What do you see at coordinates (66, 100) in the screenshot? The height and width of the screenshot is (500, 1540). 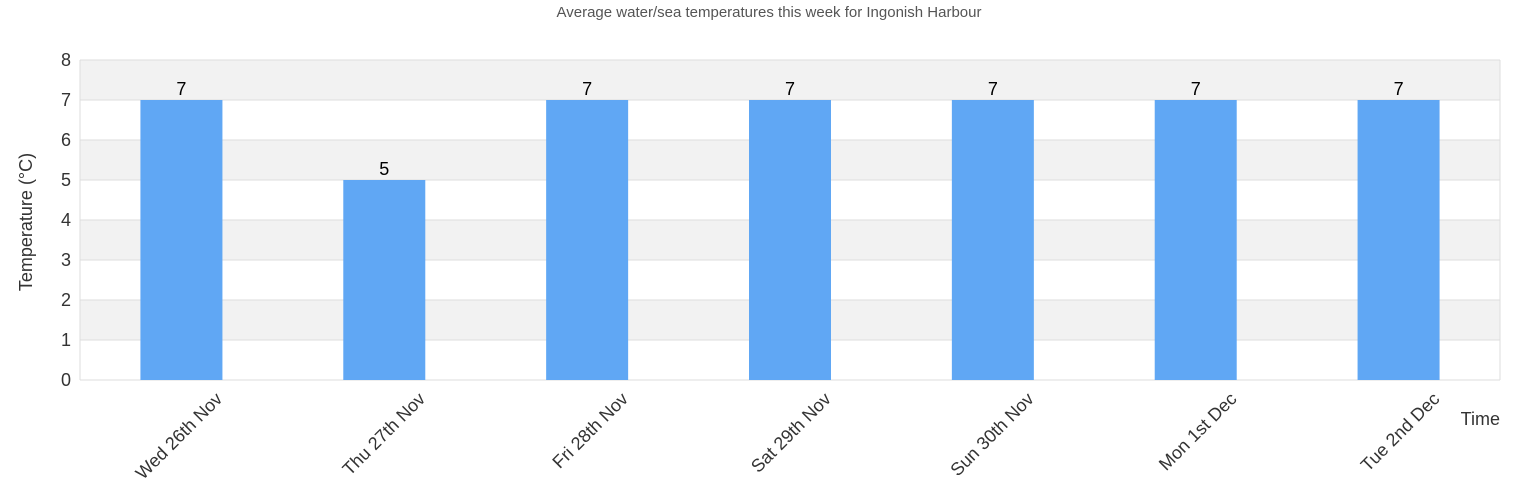 I see `y-tick-label: 7` at bounding box center [66, 100].